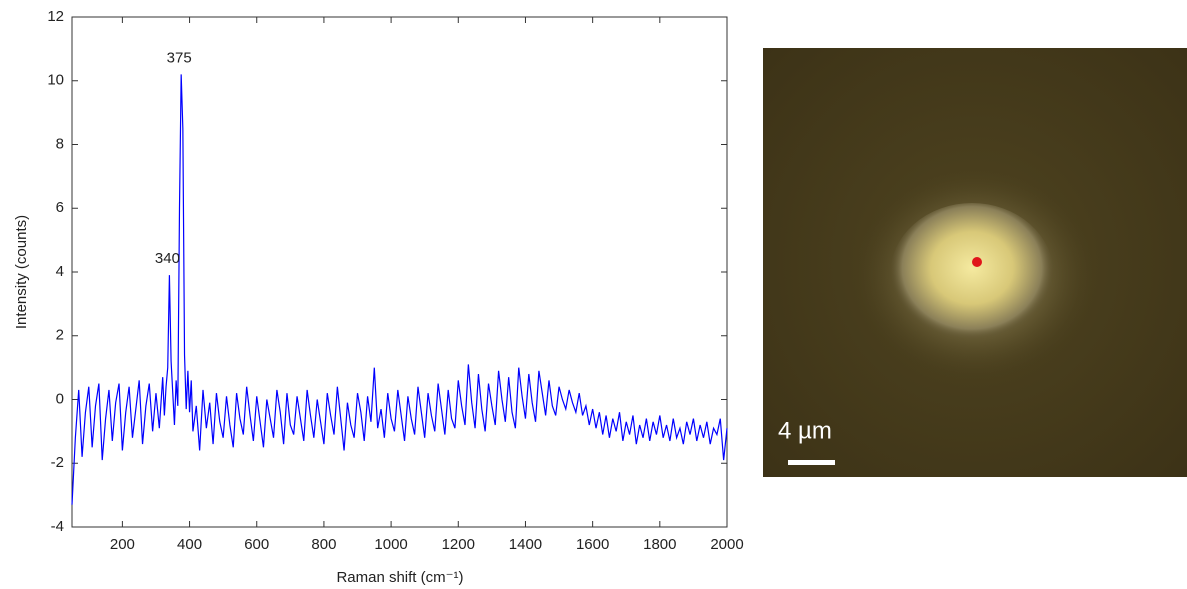 The width and height of the screenshot is (1187, 589). Describe the element at coordinates (256, 544) in the screenshot. I see `x-tick-label: 600` at that location.